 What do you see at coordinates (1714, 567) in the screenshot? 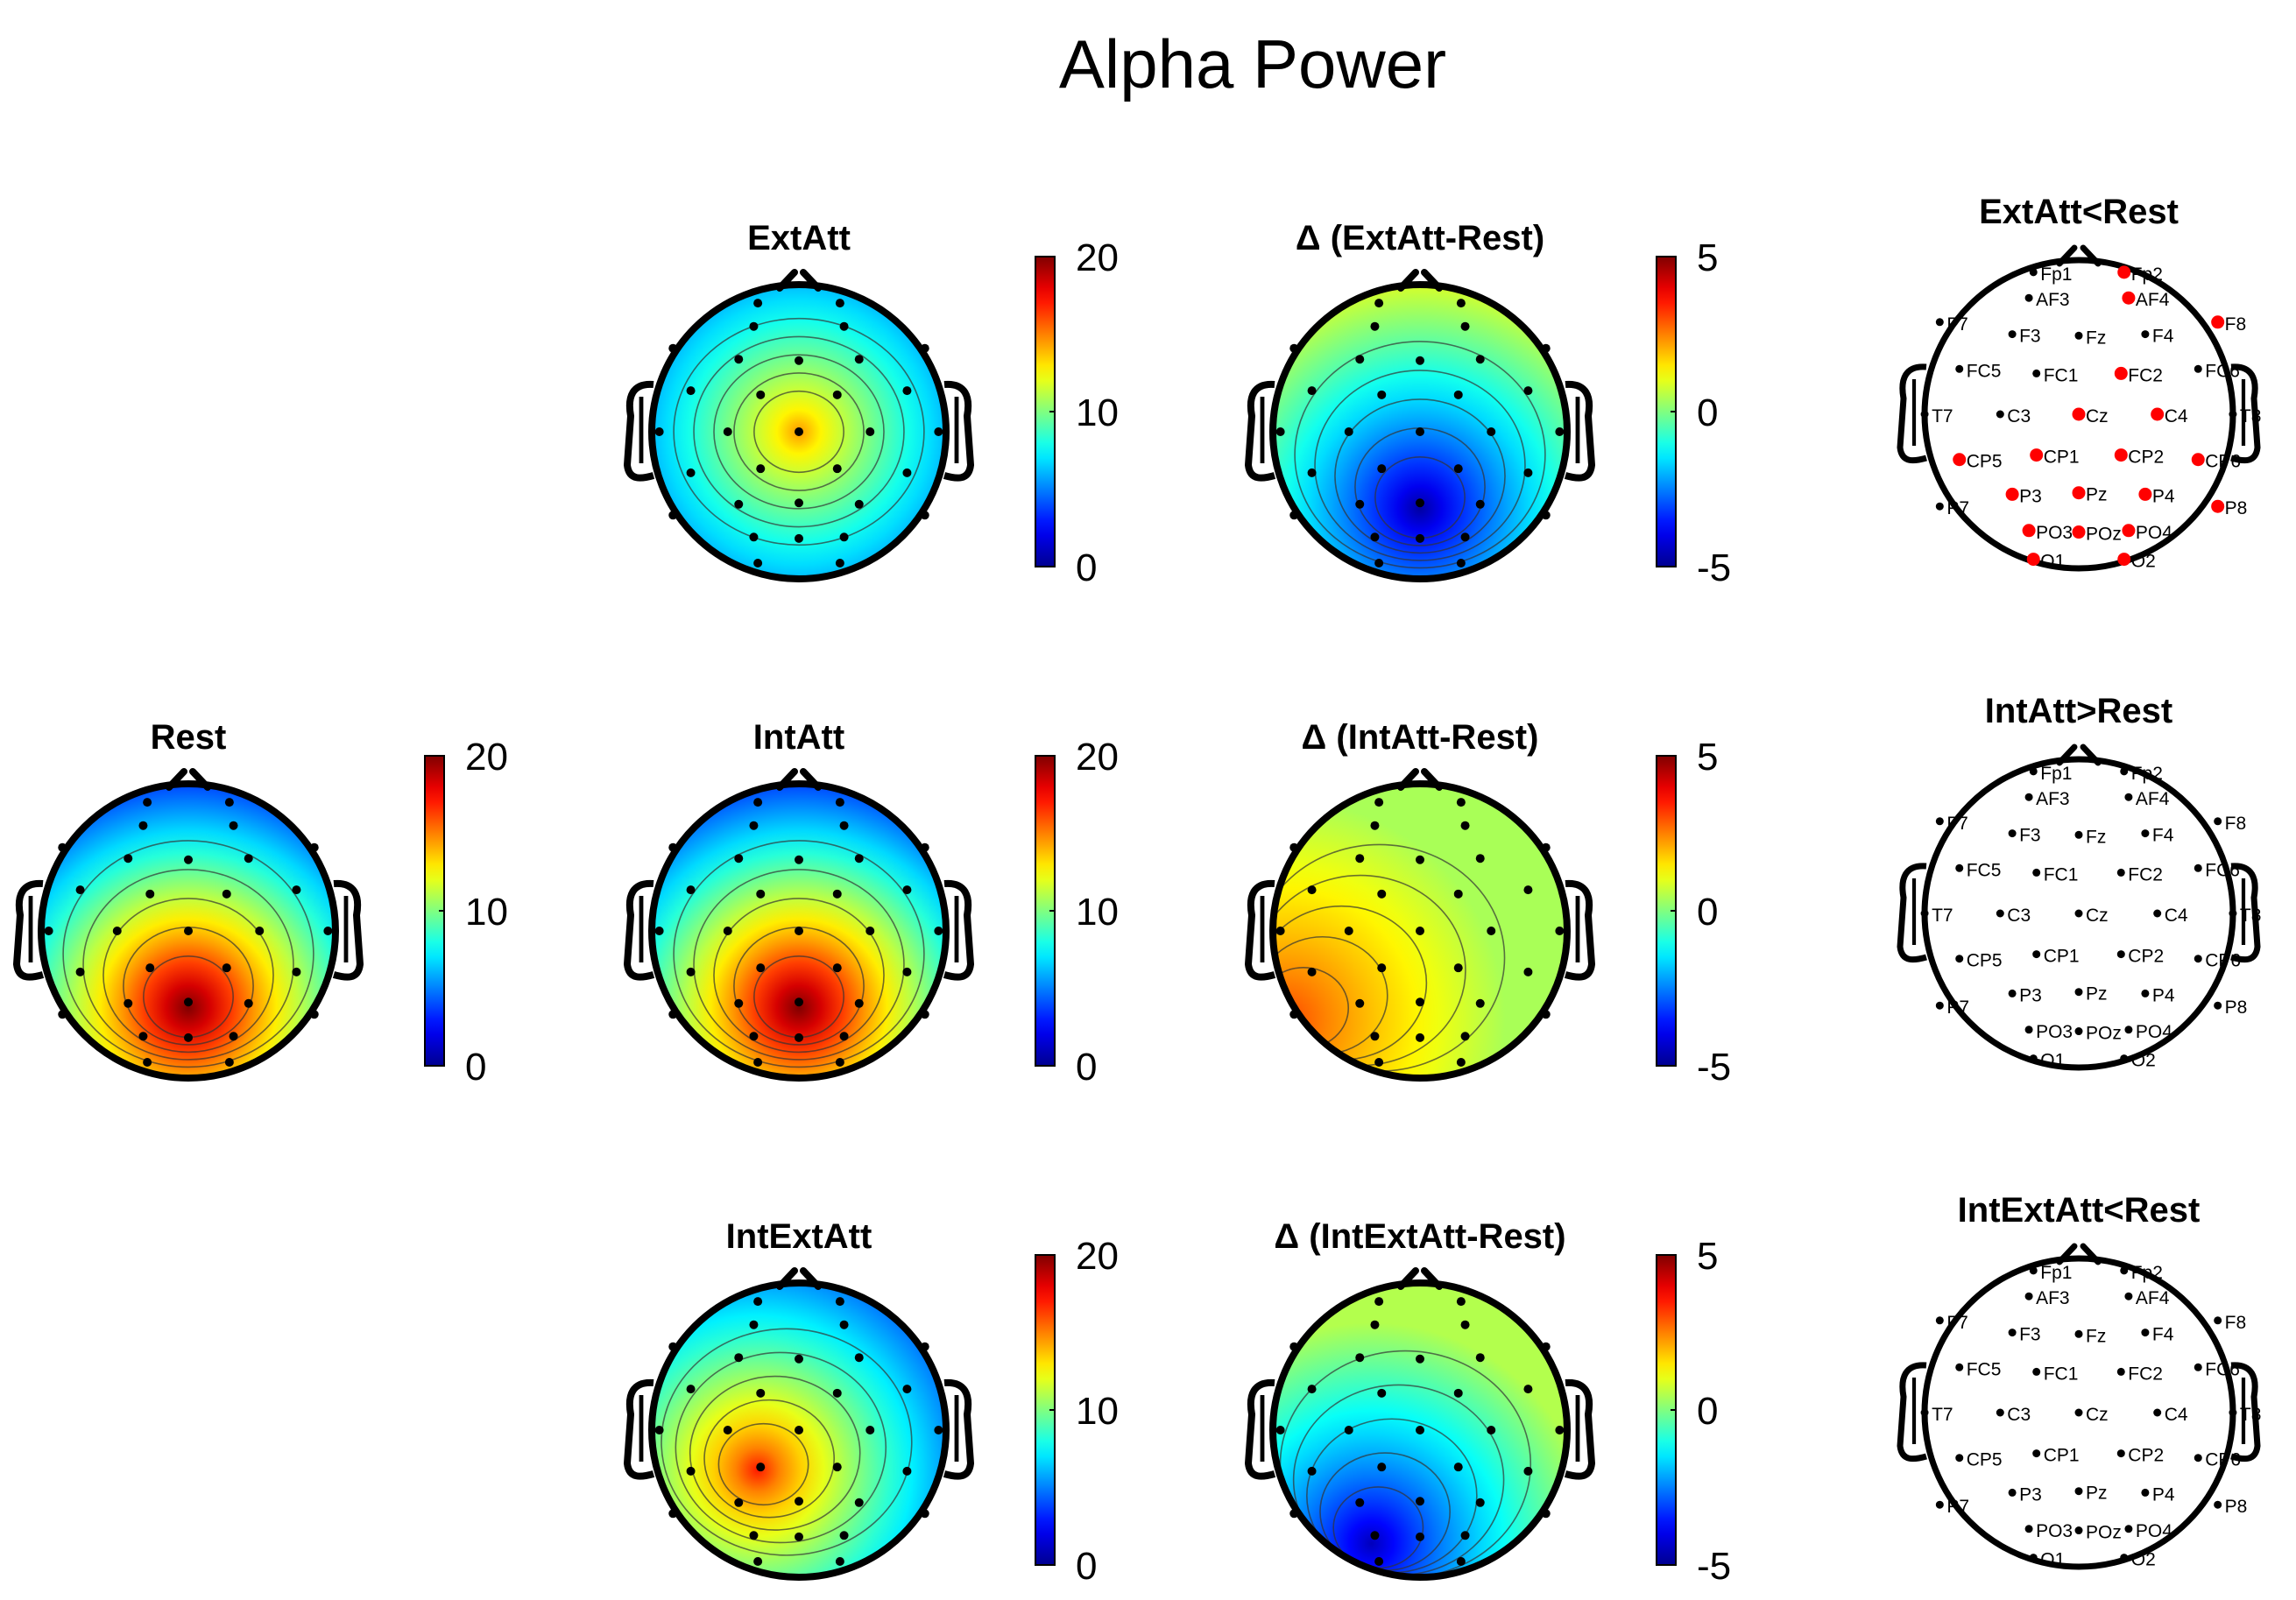
I see `colorbar-tick-label: -5` at bounding box center [1714, 567].